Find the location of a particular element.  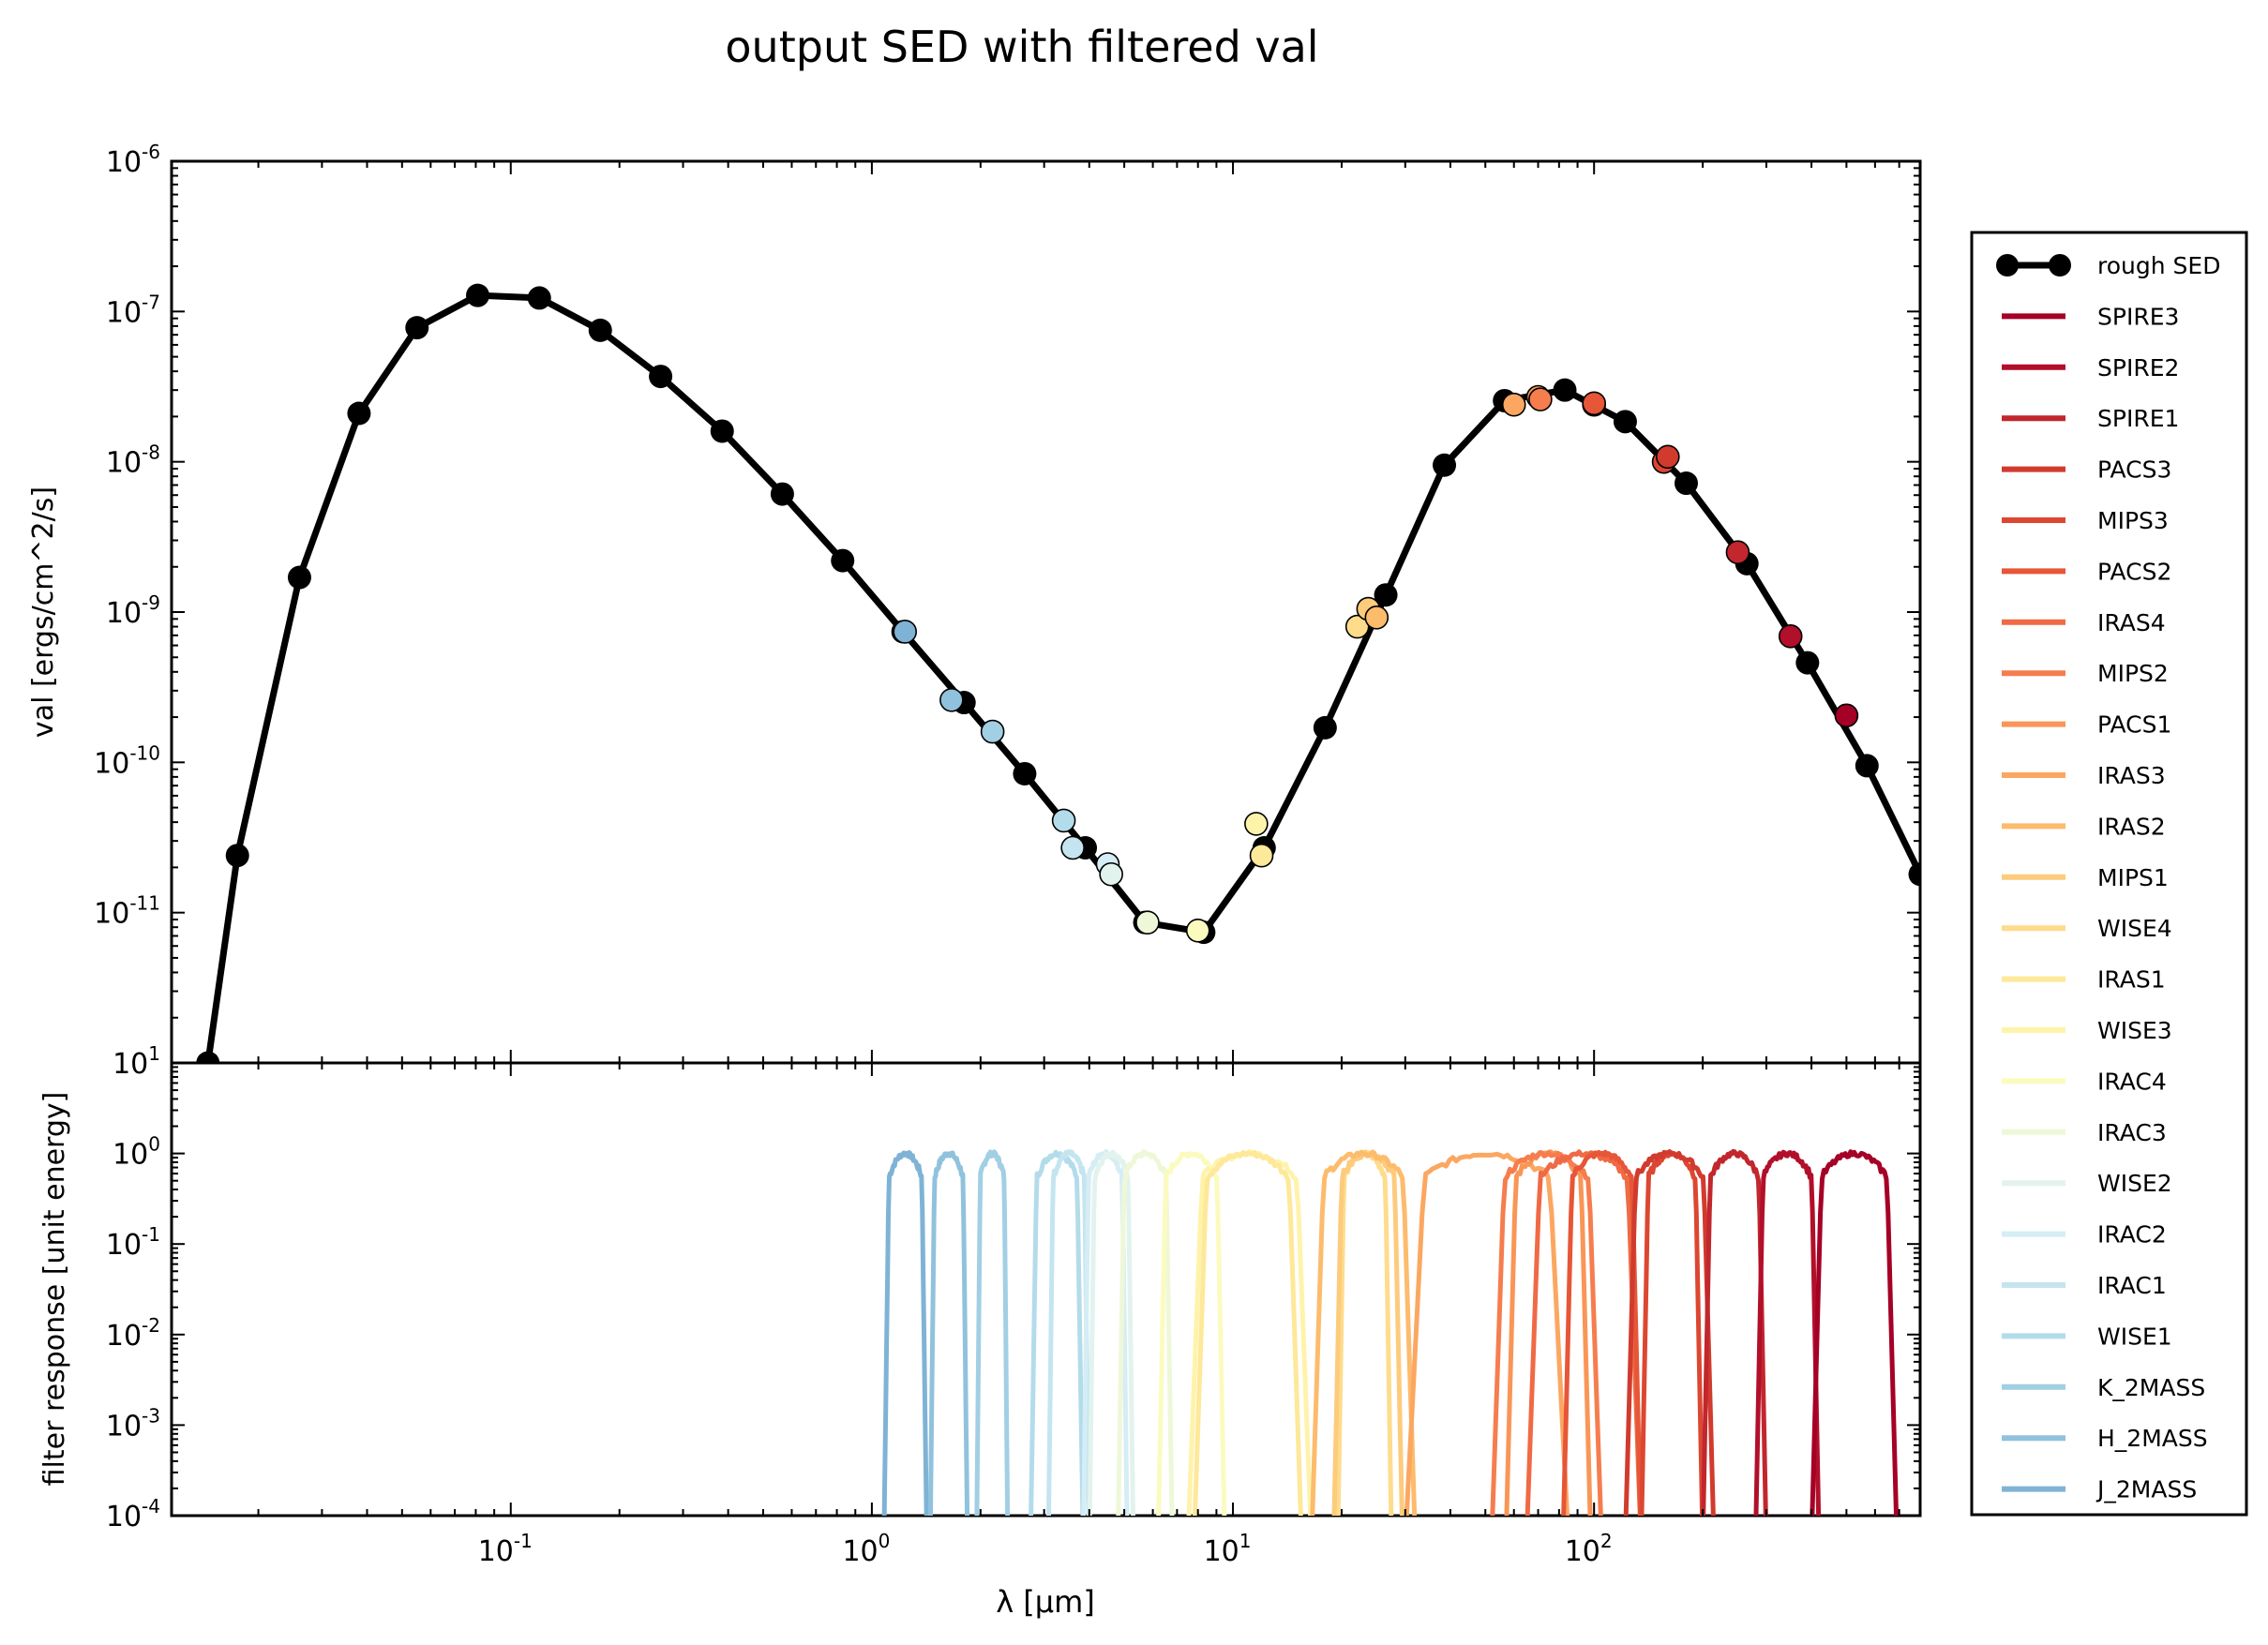

filtered-point-irac3 is located at coordinates (1147, 923).